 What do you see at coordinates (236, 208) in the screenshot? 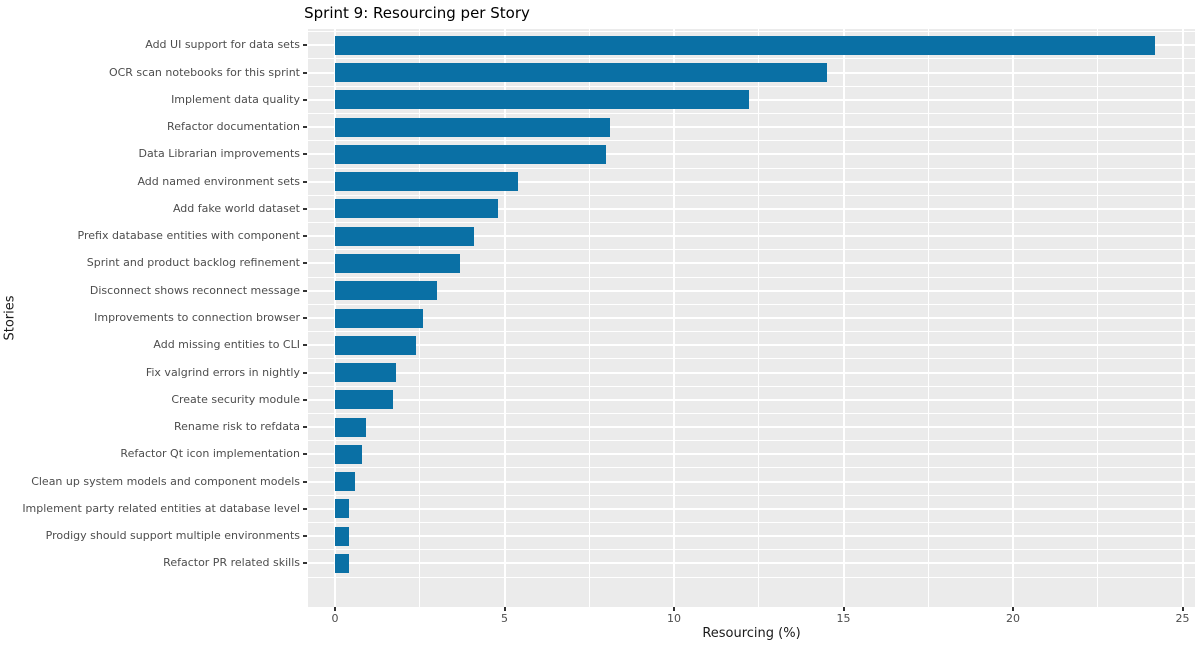
I see `y-tick-label: Add fake world dataset` at bounding box center [236, 208].